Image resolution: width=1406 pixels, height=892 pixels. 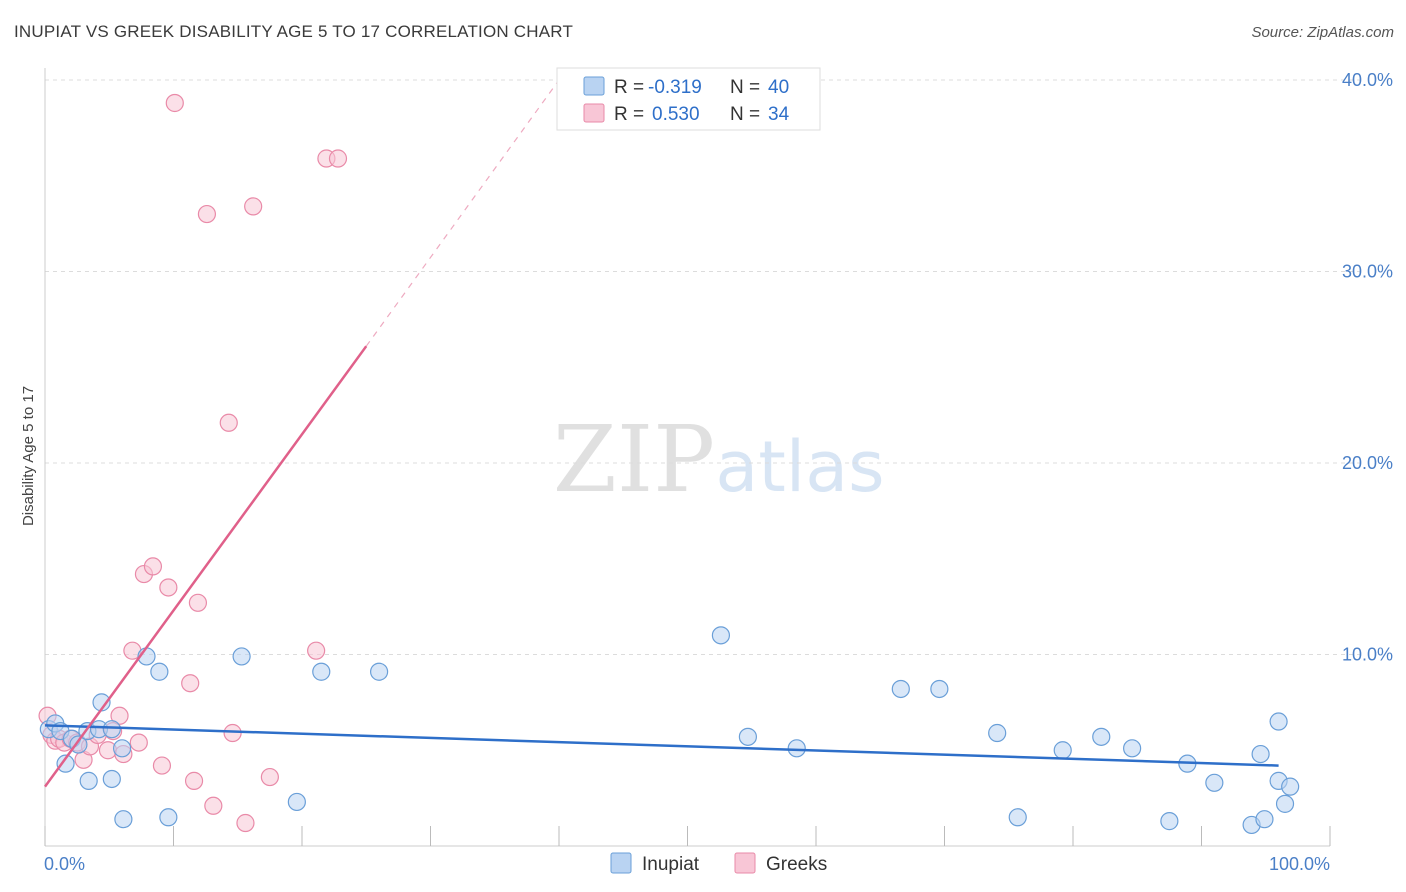 What do you see at coordinates (1299, 864) in the screenshot?
I see `x-tick-label-max: 100.0%` at bounding box center [1299, 864].